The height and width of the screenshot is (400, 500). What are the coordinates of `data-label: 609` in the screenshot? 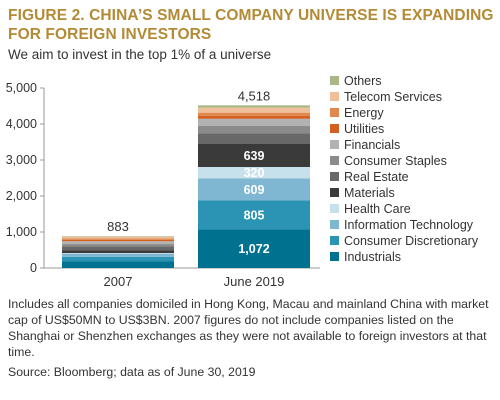 It's located at (254, 190).